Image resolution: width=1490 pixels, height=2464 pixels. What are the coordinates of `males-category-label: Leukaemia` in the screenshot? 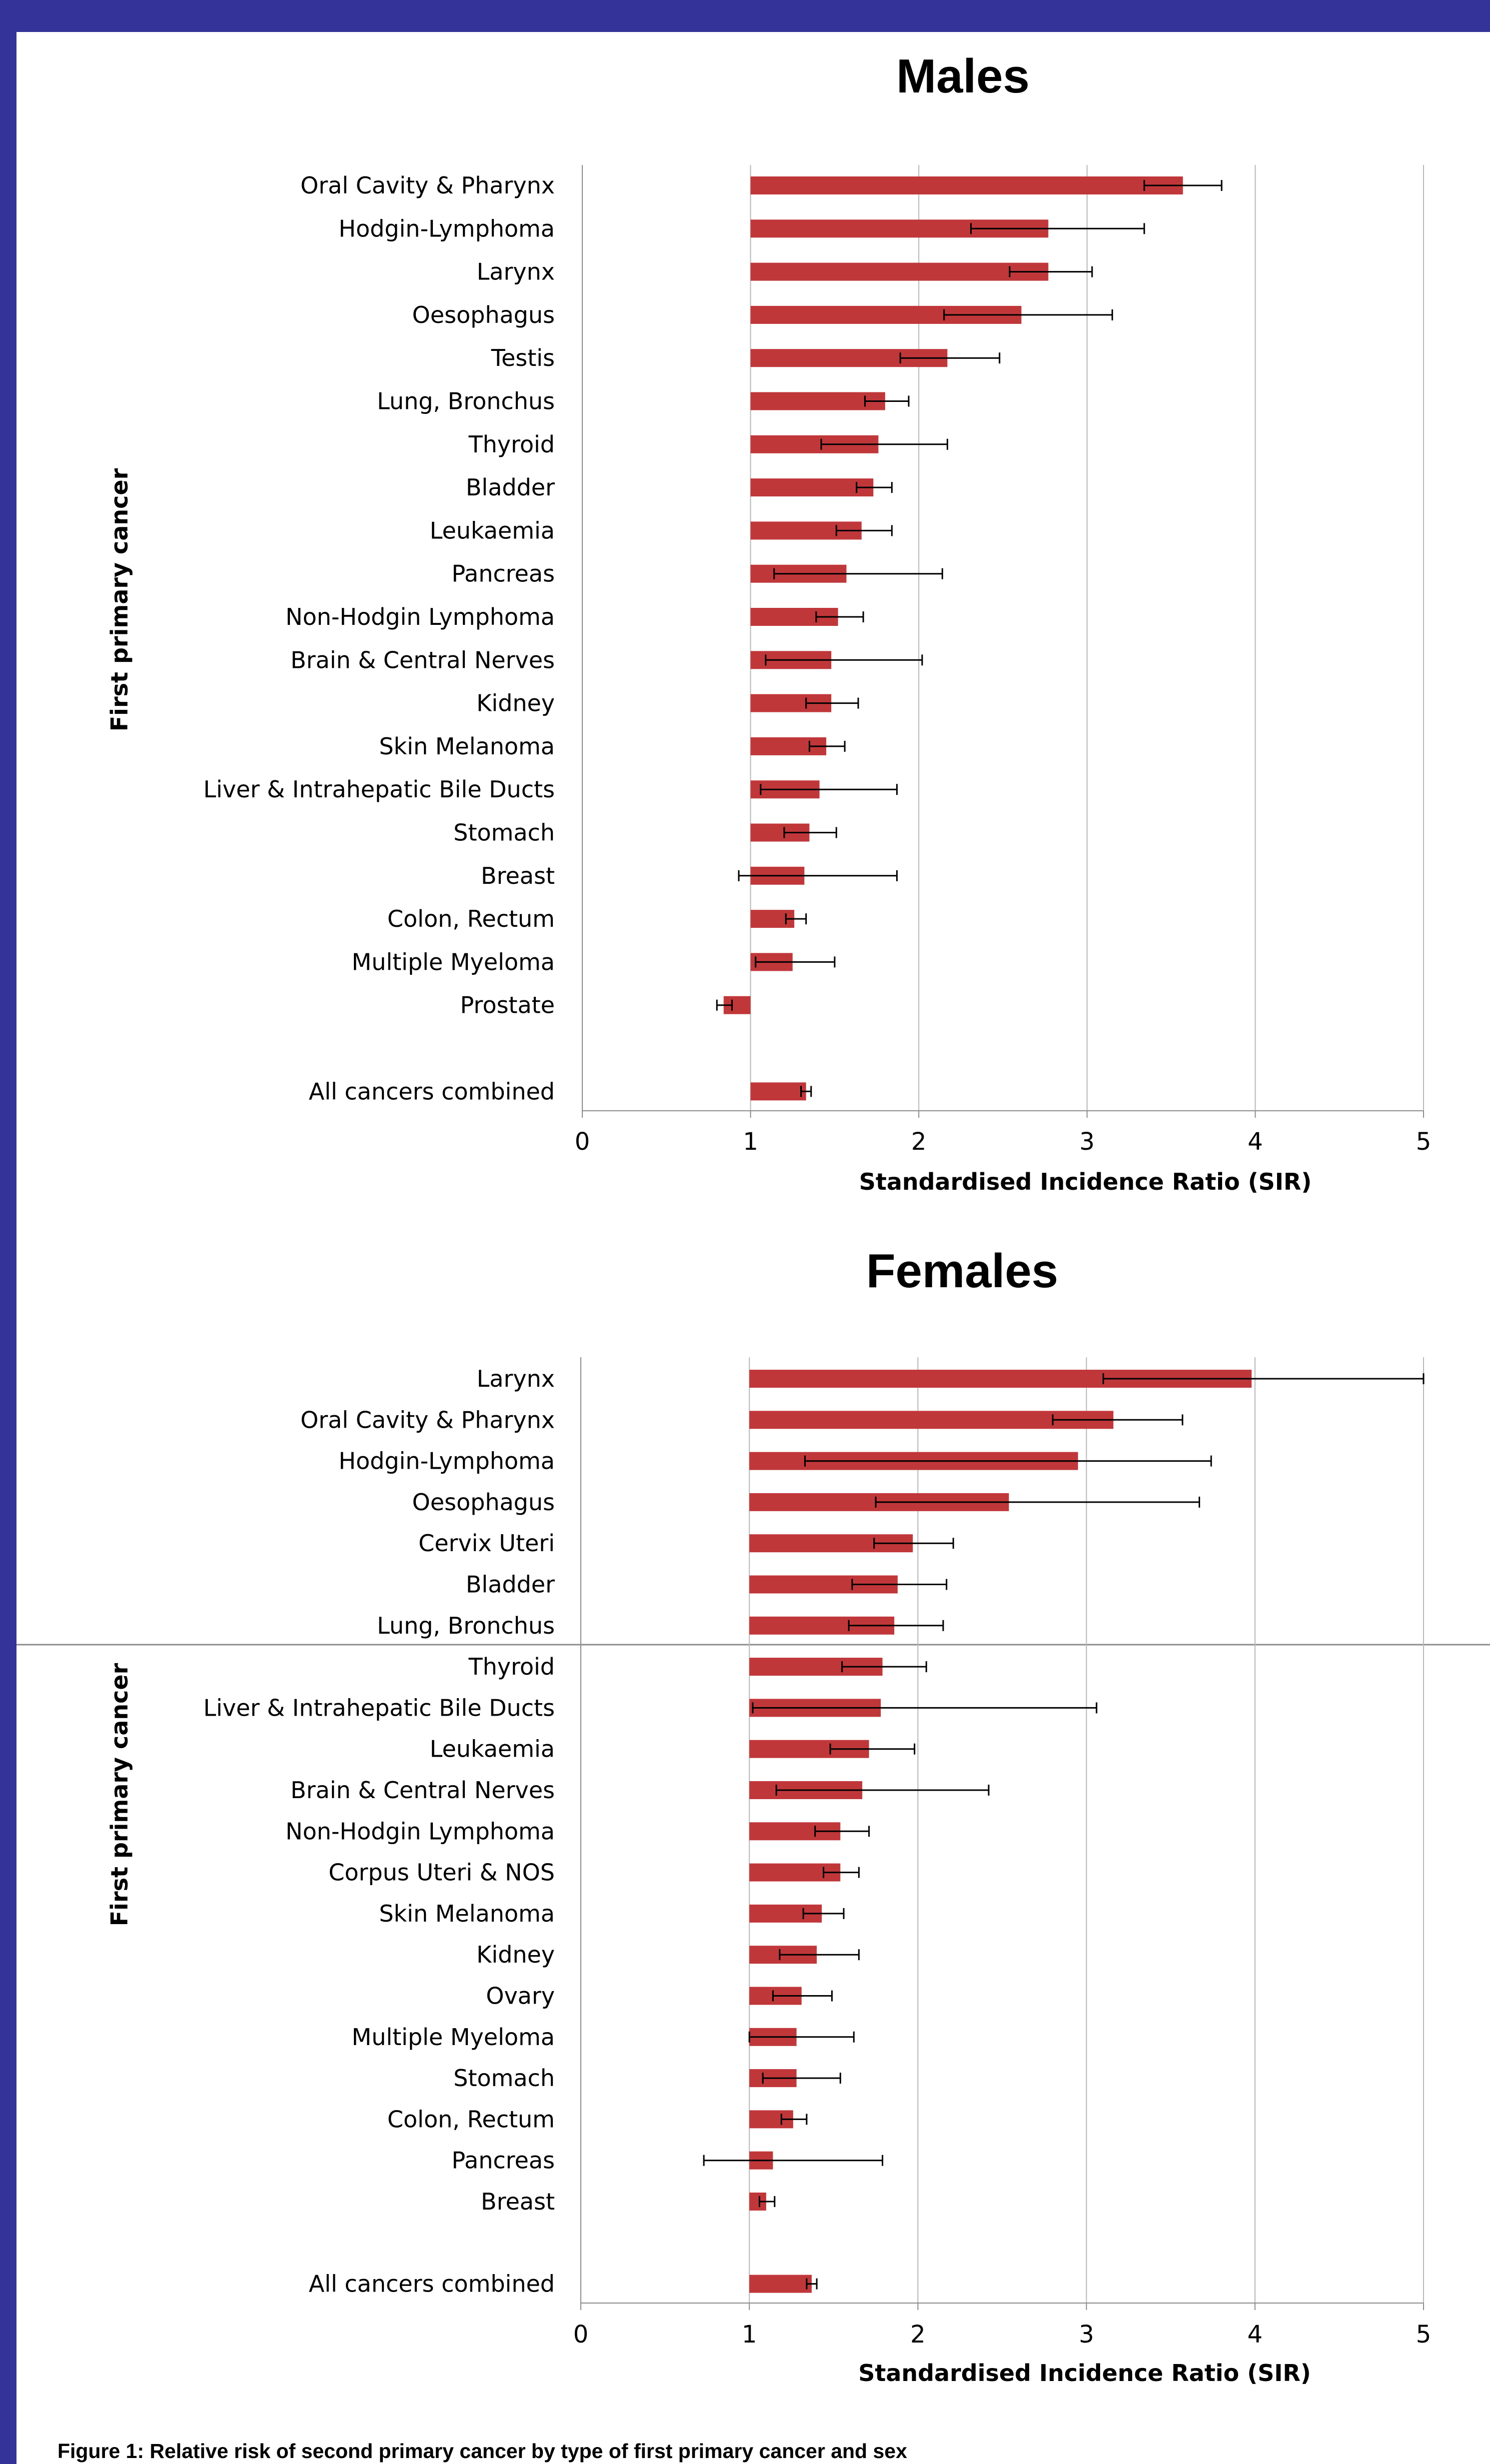 It's located at (493, 530).